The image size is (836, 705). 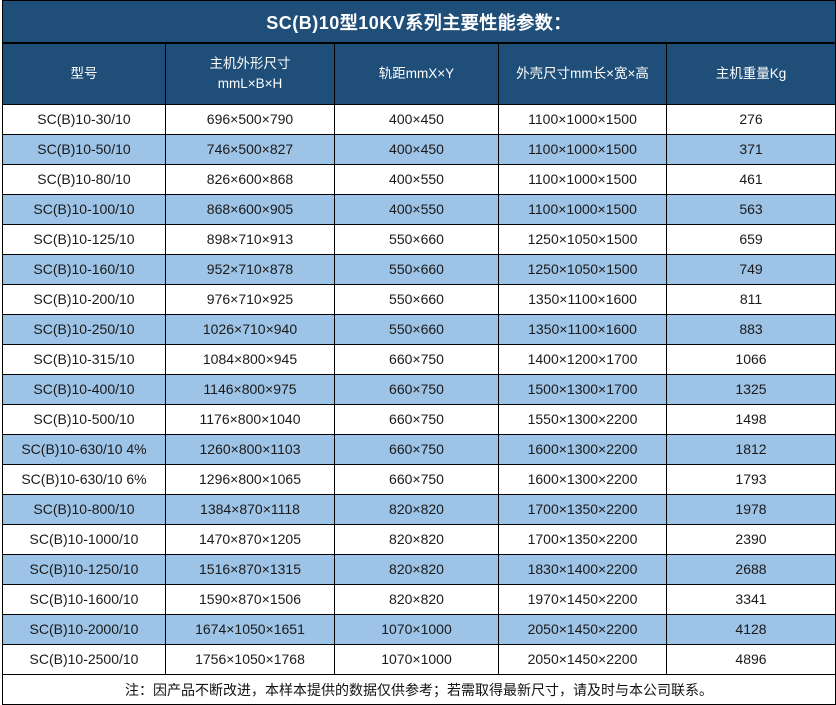 What do you see at coordinates (84, 209) in the screenshot?
I see `cell-model: SC(B)10-100/10` at bounding box center [84, 209].